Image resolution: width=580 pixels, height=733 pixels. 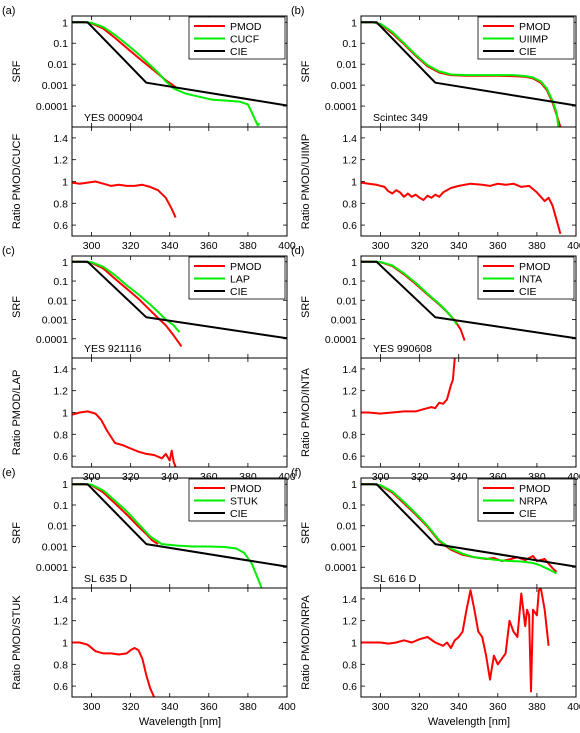 What do you see at coordinates (244, 502) in the screenshot?
I see `legend-entry-stuk: STUK` at bounding box center [244, 502].